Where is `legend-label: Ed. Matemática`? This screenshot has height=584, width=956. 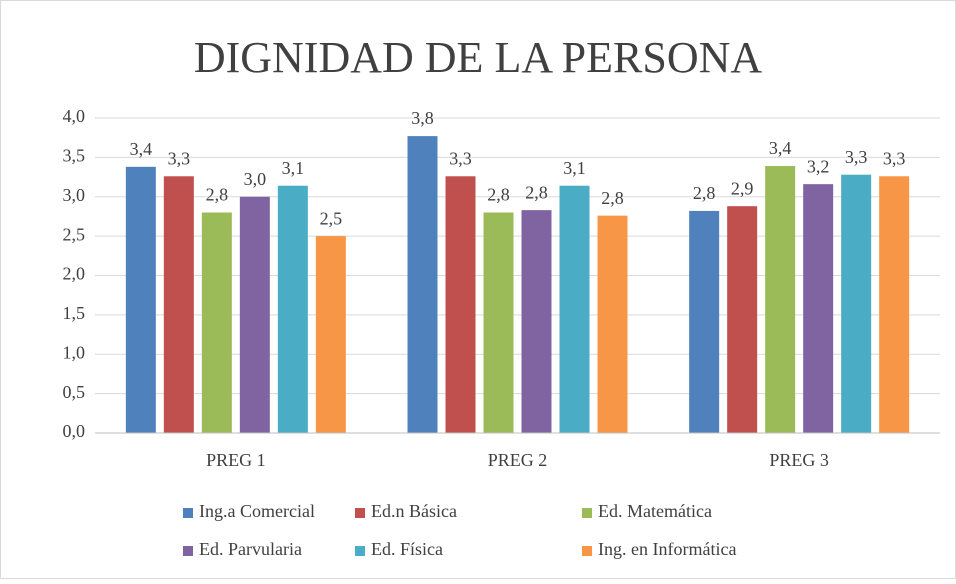
legend-label: Ed. Matemática is located at coordinates (655, 511).